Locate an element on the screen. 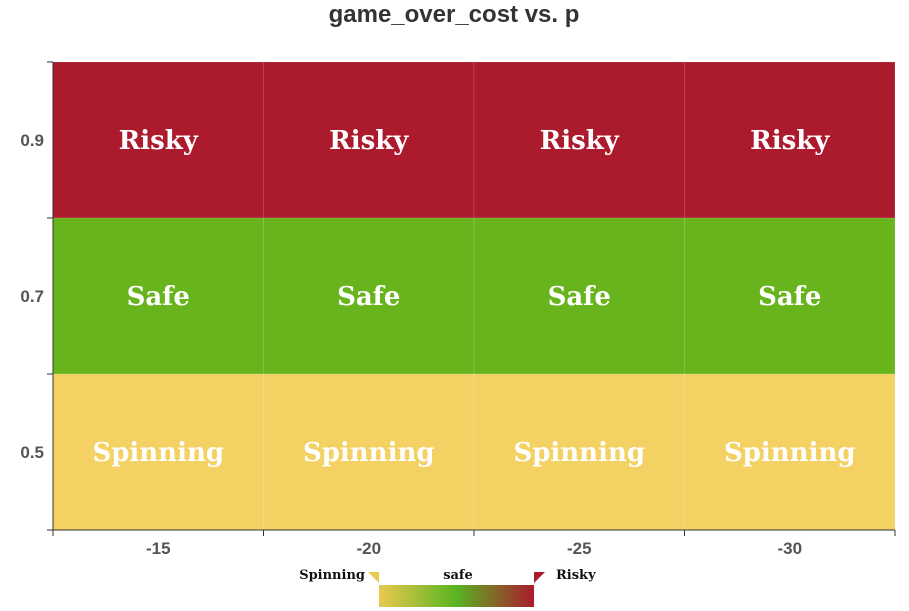 The width and height of the screenshot is (909, 611). x-tick-label: -15 is located at coordinates (158, 548).